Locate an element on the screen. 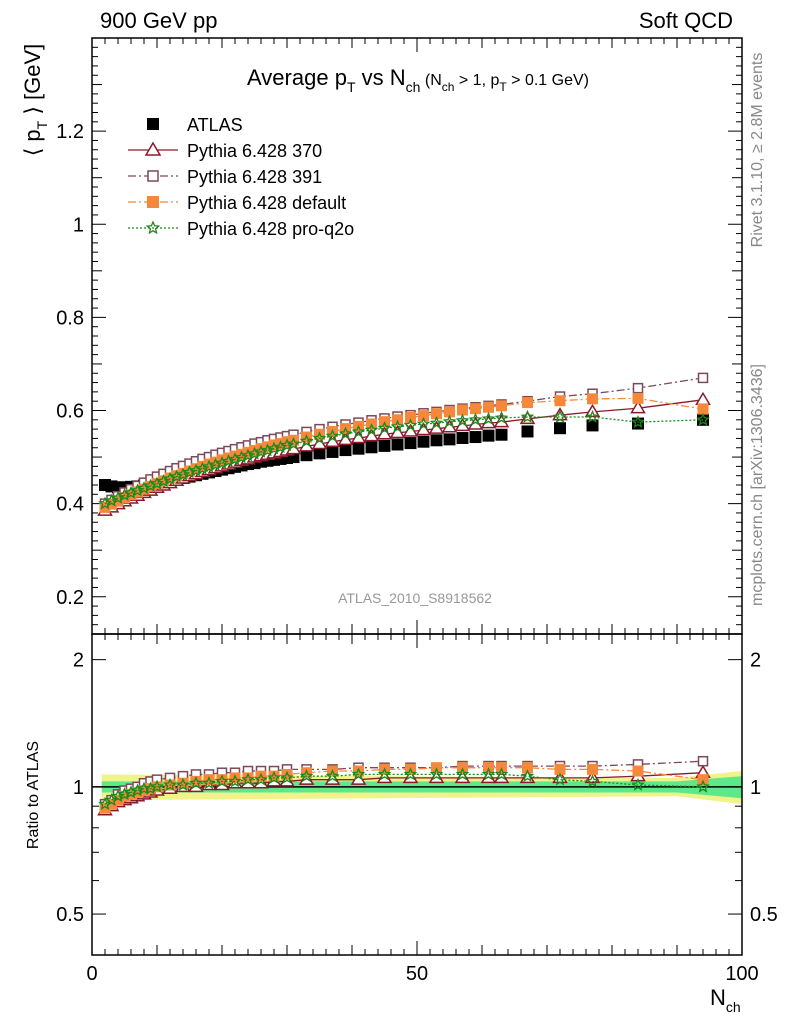  legend-entry: Pythia 6.428 pro-q2o is located at coordinates (241, 229).